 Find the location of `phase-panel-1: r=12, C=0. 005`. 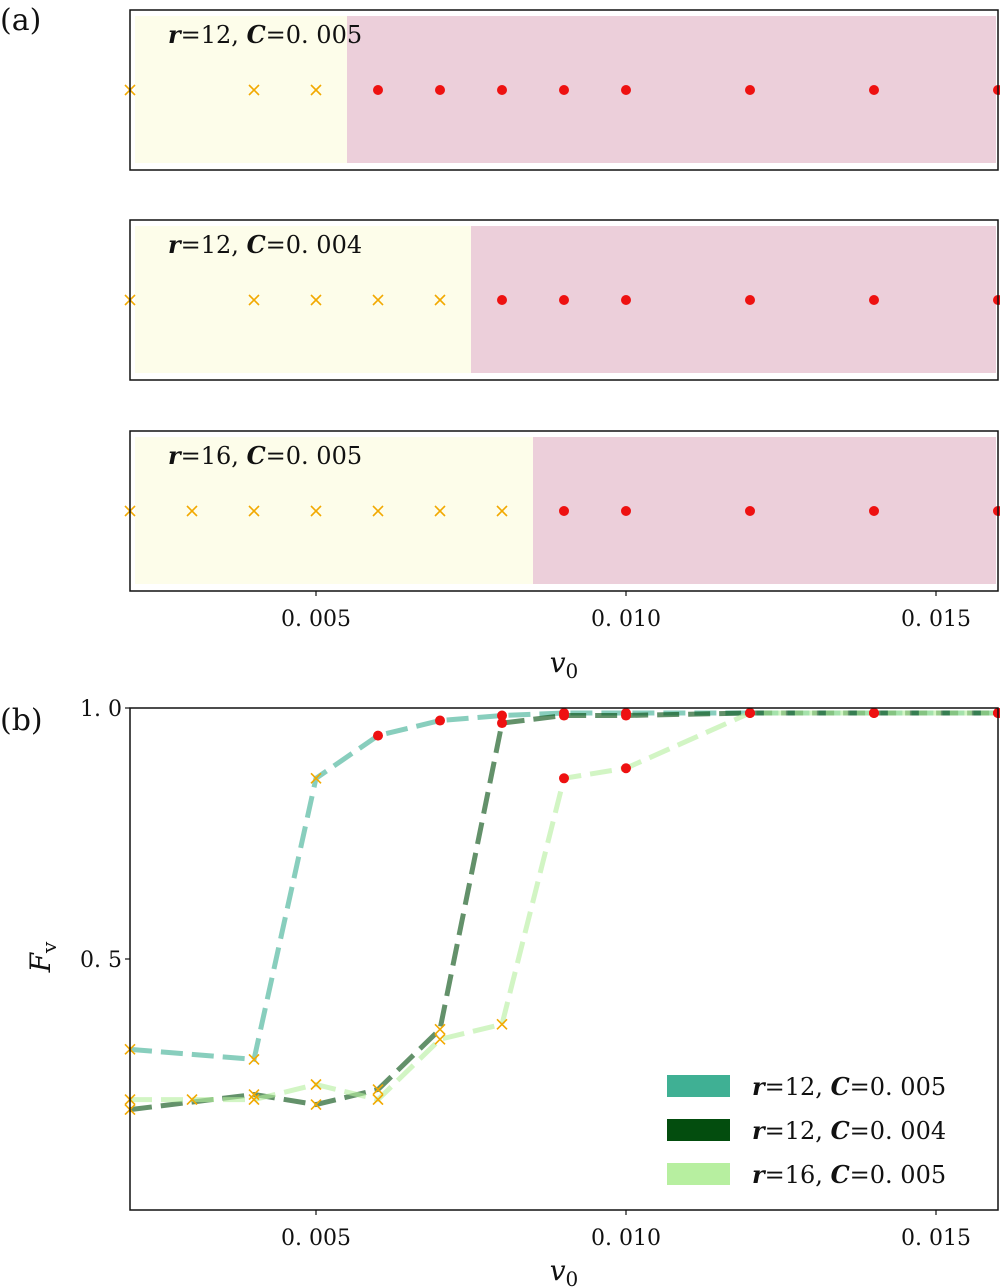

phase-panel-1: r=12, C=0. 005 is located at coordinates (562, 90).